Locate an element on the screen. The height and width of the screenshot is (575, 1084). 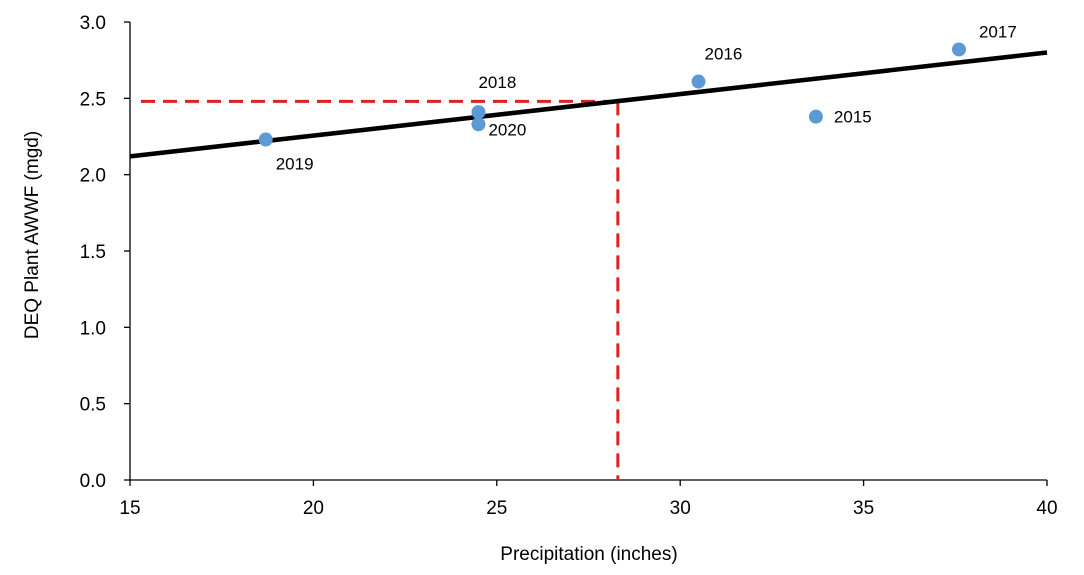
y-tick-label: 3.0 is located at coordinates (93, 23).